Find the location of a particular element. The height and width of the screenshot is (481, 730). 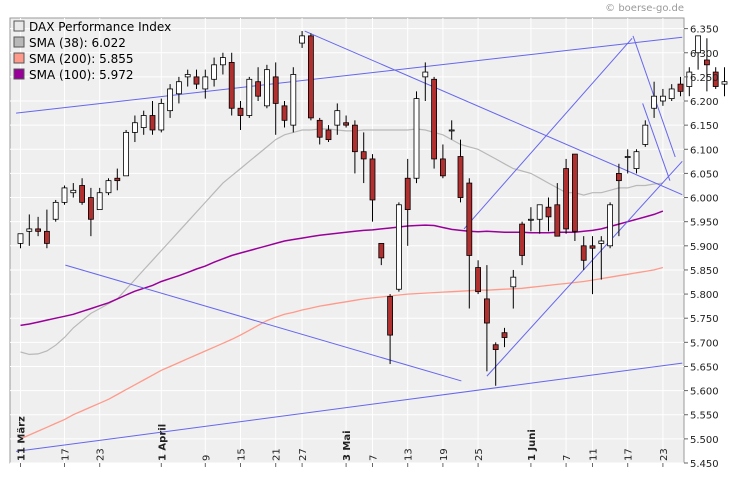

x-tick-label: 3 Mai is located at coordinates (347, 445).